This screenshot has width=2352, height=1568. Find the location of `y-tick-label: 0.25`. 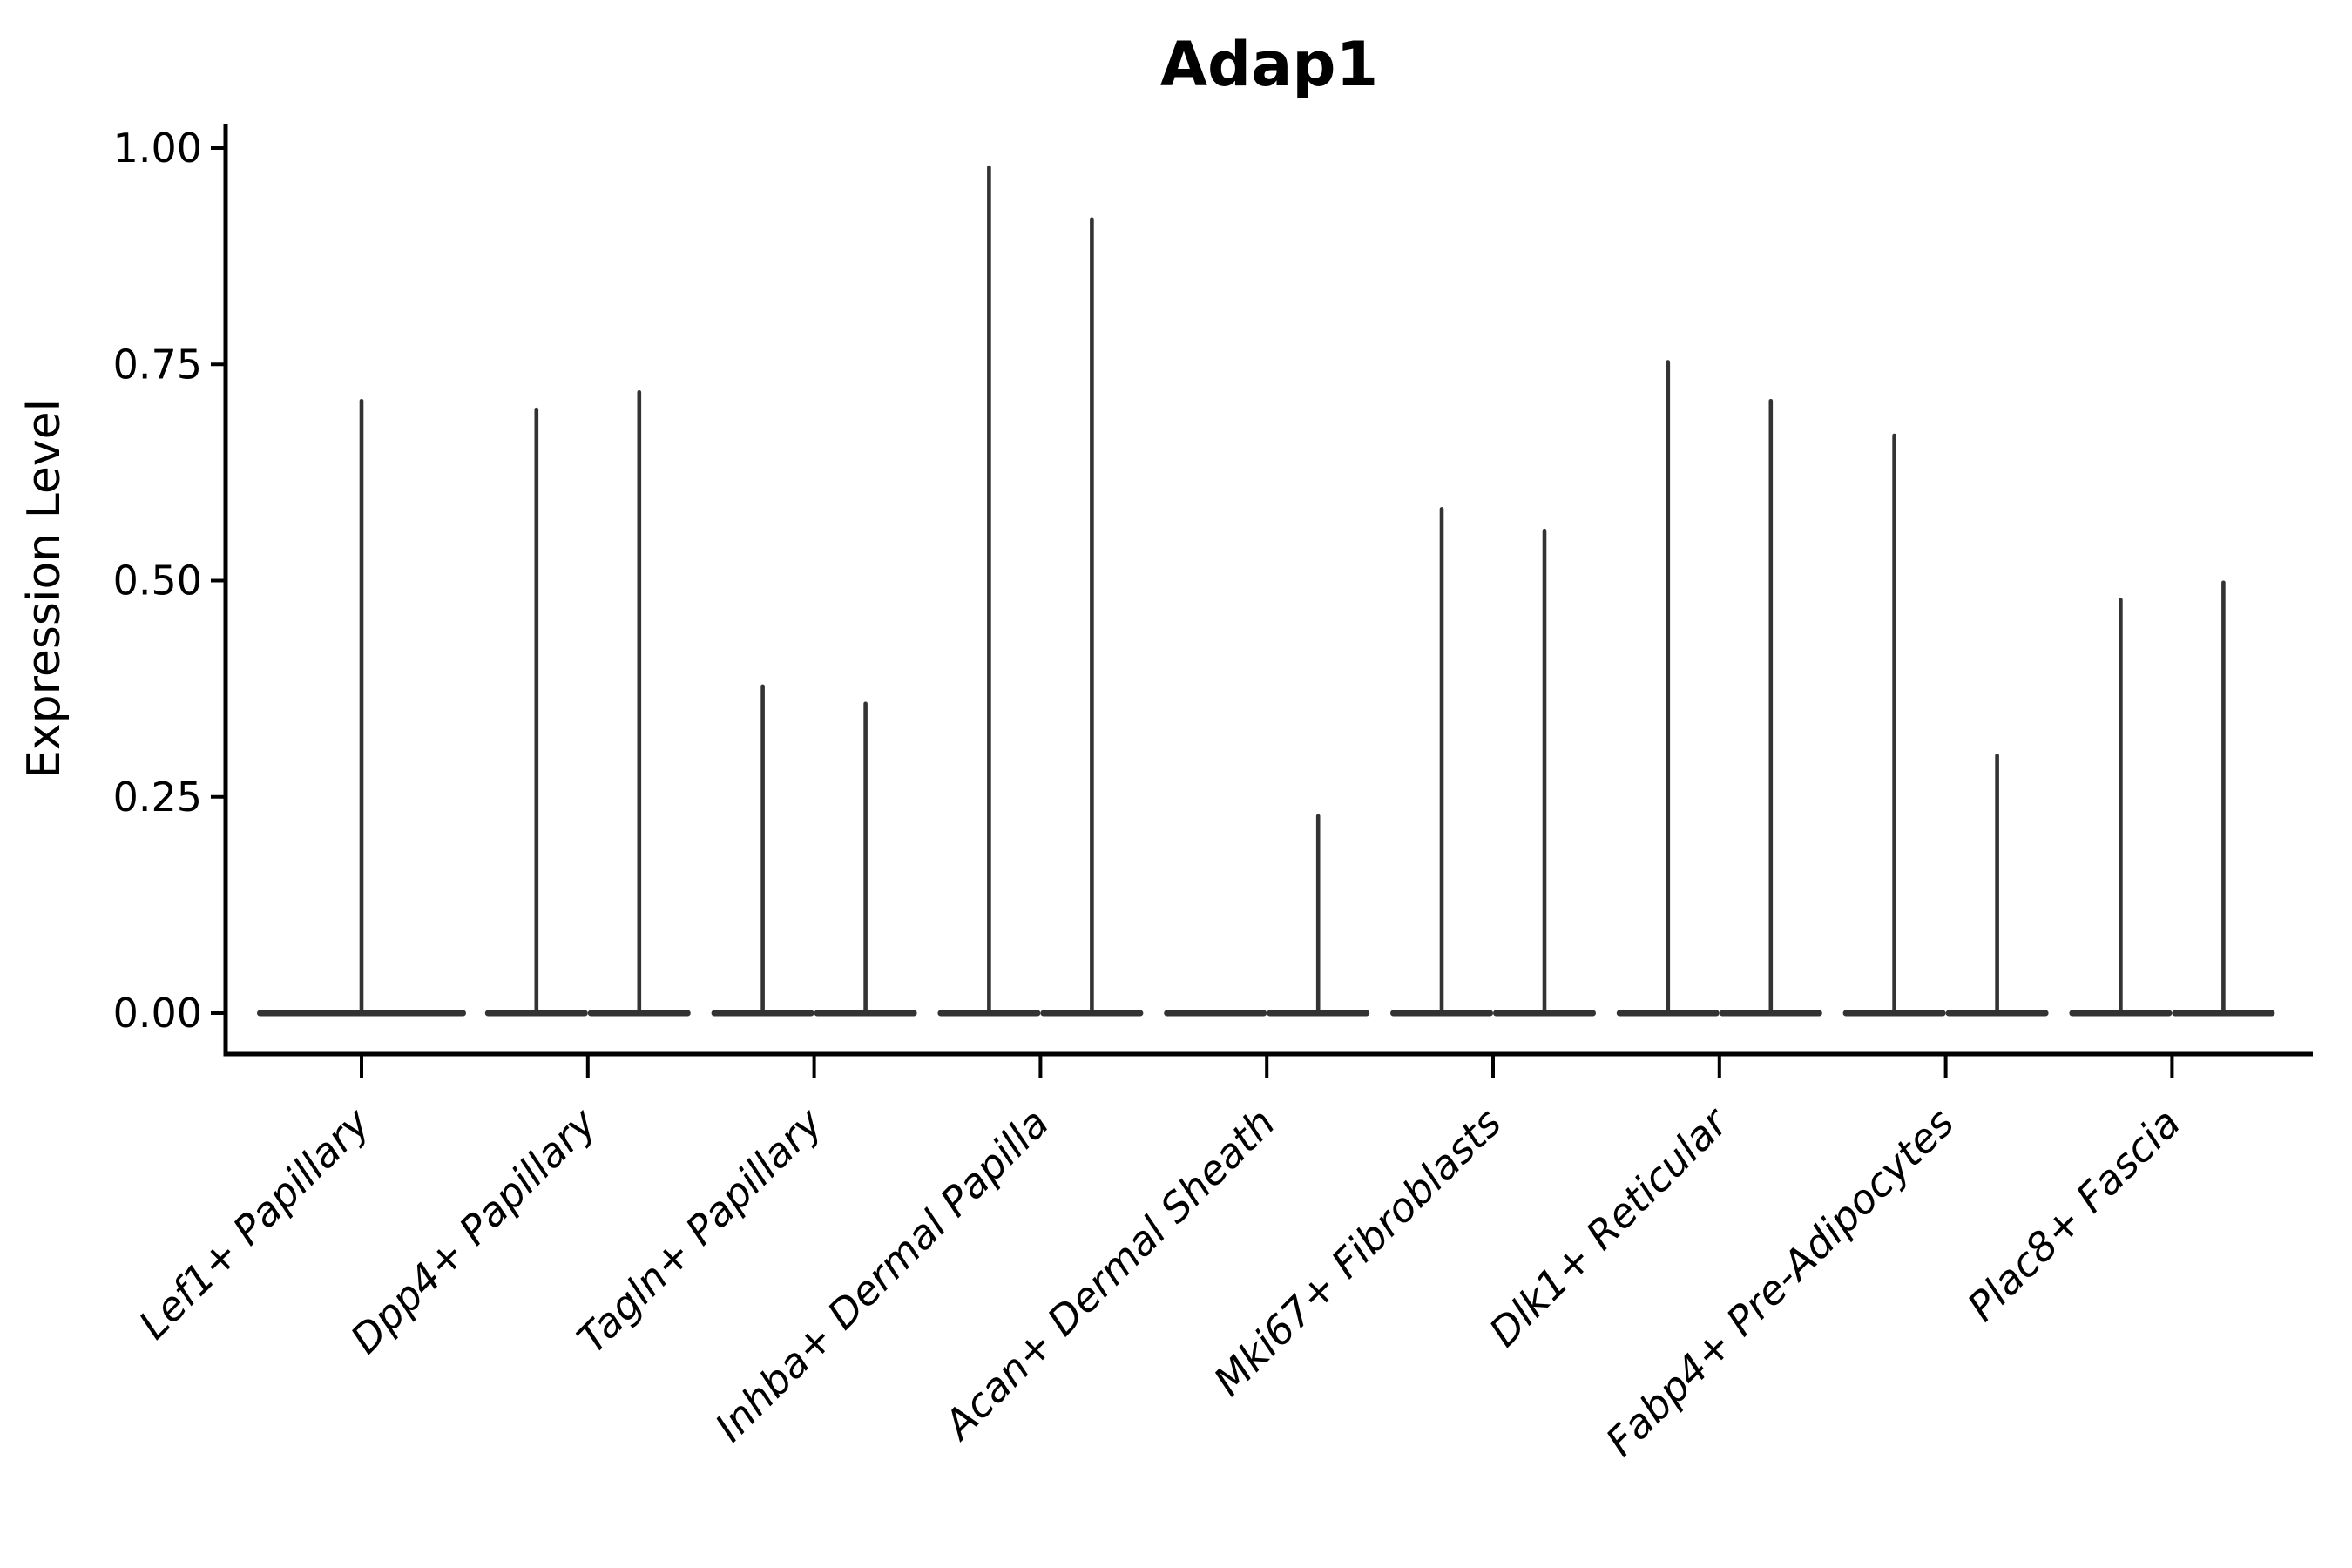

y-tick-label: 0.25 is located at coordinates (157, 797).